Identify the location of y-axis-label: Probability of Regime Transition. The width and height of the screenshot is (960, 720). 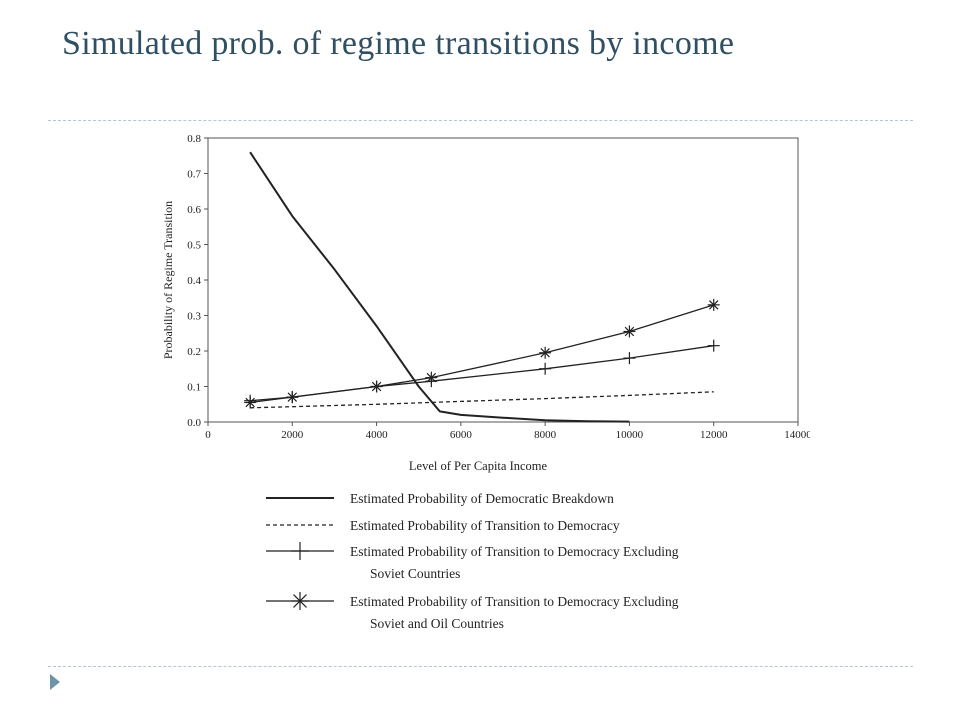
(168, 280).